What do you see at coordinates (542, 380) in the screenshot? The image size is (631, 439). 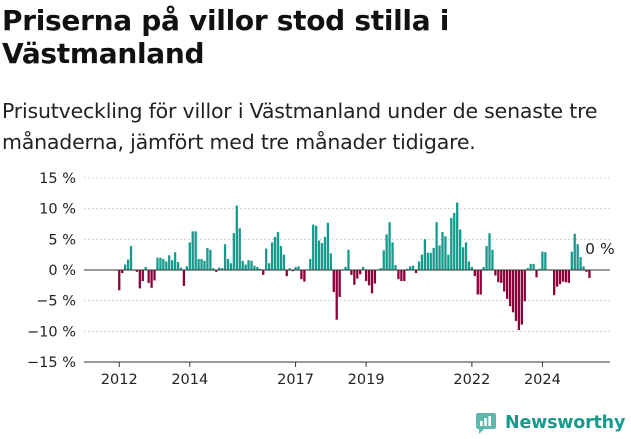 I see `x-tick-label: 2024` at bounding box center [542, 380].